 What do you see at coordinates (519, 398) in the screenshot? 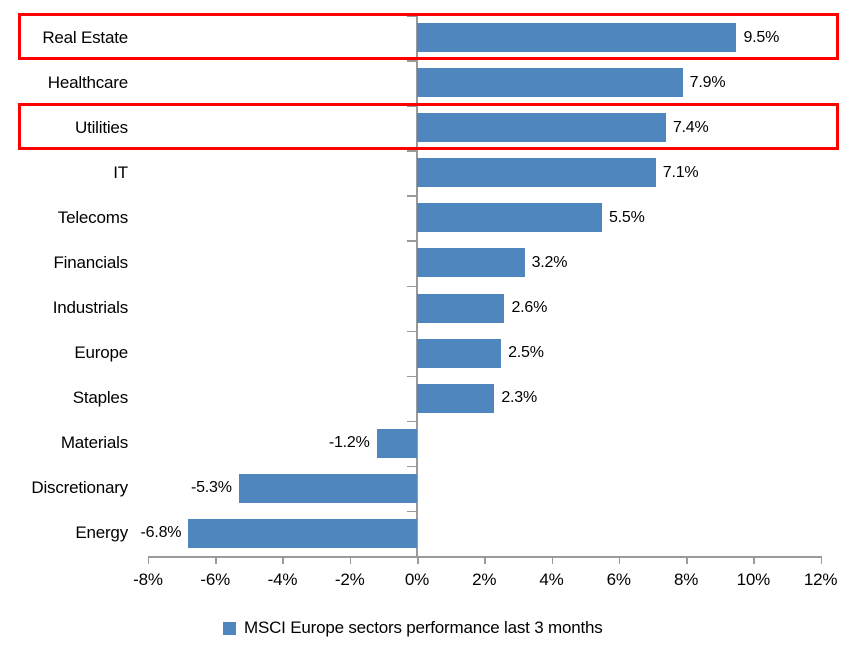
I see `value-label: 2.3%` at bounding box center [519, 398].